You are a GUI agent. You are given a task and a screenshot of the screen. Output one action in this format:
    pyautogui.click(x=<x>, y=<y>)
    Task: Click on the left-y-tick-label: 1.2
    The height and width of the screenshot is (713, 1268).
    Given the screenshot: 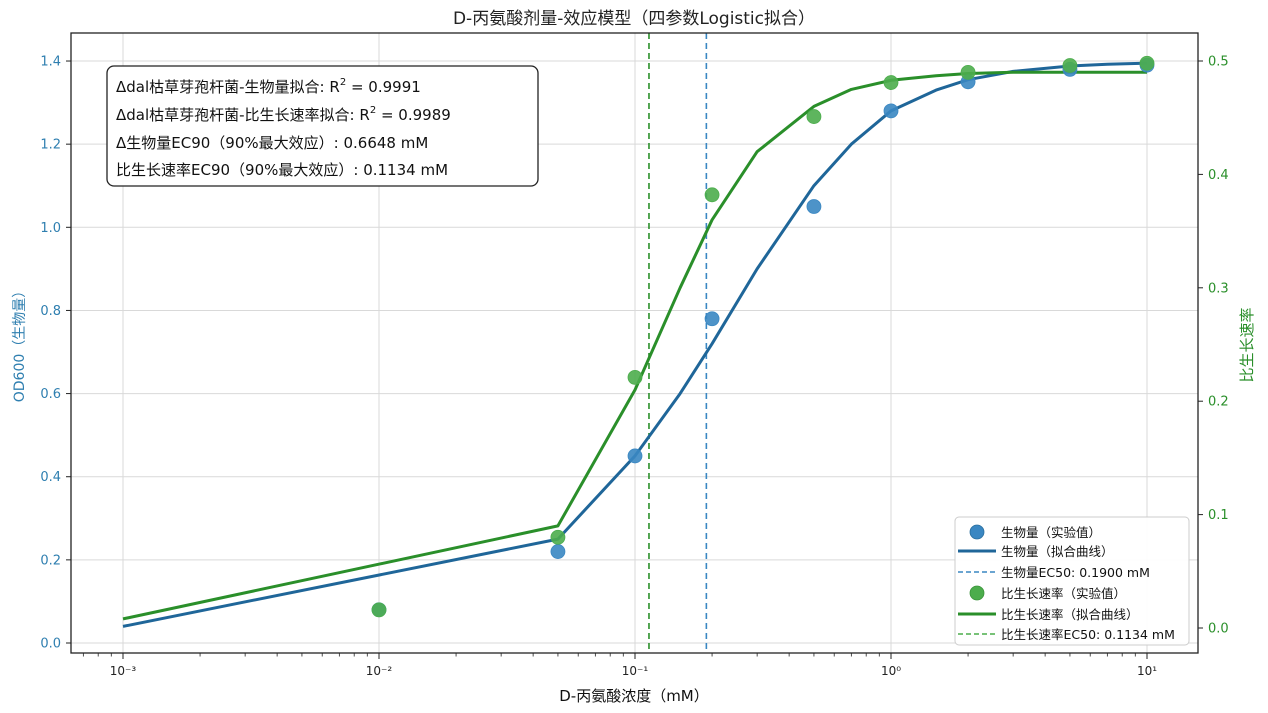 What is the action you would take?
    pyautogui.click(x=50, y=145)
    